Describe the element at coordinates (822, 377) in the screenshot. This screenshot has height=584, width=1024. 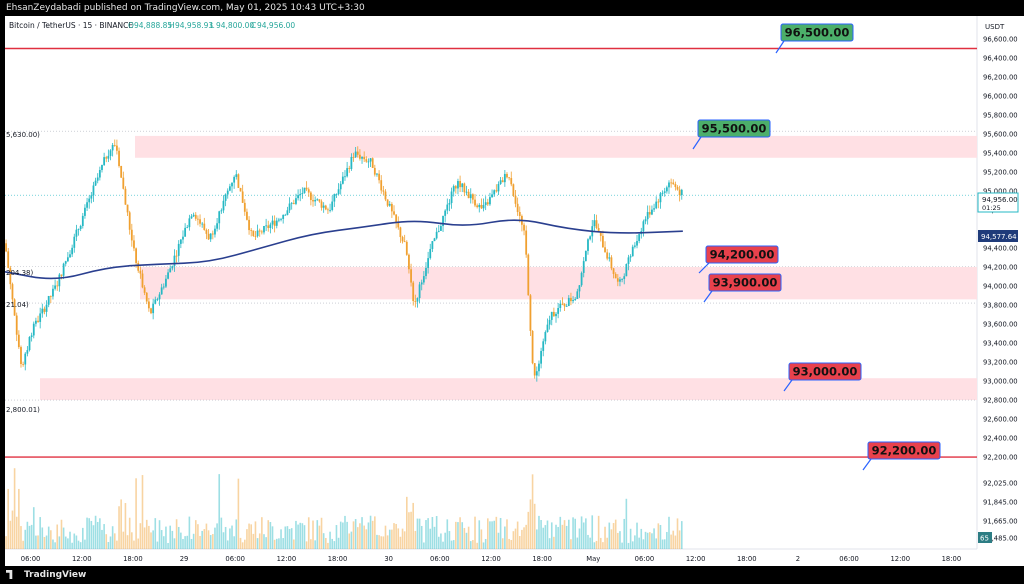
I see `price-callout-5: 93,000.00` at that location.